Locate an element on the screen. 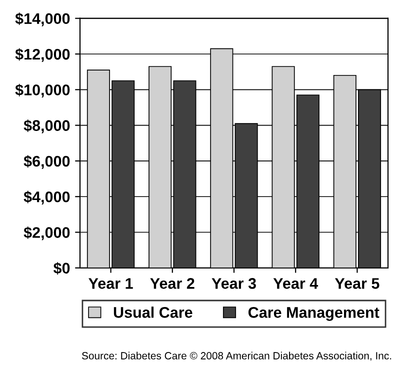 This screenshot has height=367, width=400. x-tick-label: Year 5 is located at coordinates (357, 283).